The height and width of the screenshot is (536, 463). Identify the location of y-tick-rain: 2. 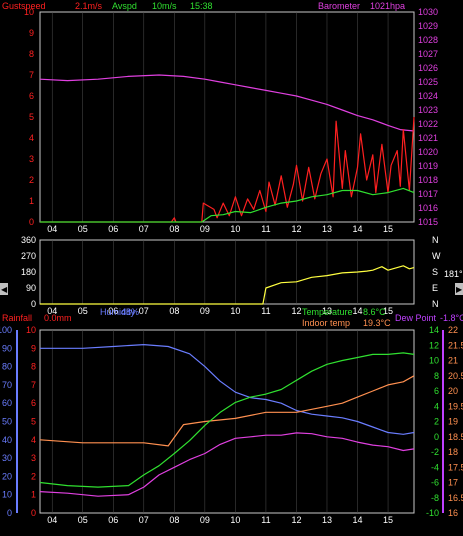
(33, 476).